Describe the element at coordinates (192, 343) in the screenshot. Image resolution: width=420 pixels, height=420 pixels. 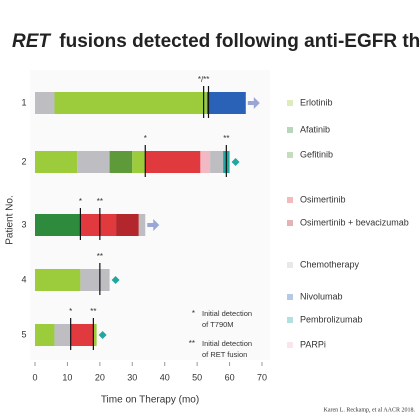
I see `key-symbol: **` at that location.